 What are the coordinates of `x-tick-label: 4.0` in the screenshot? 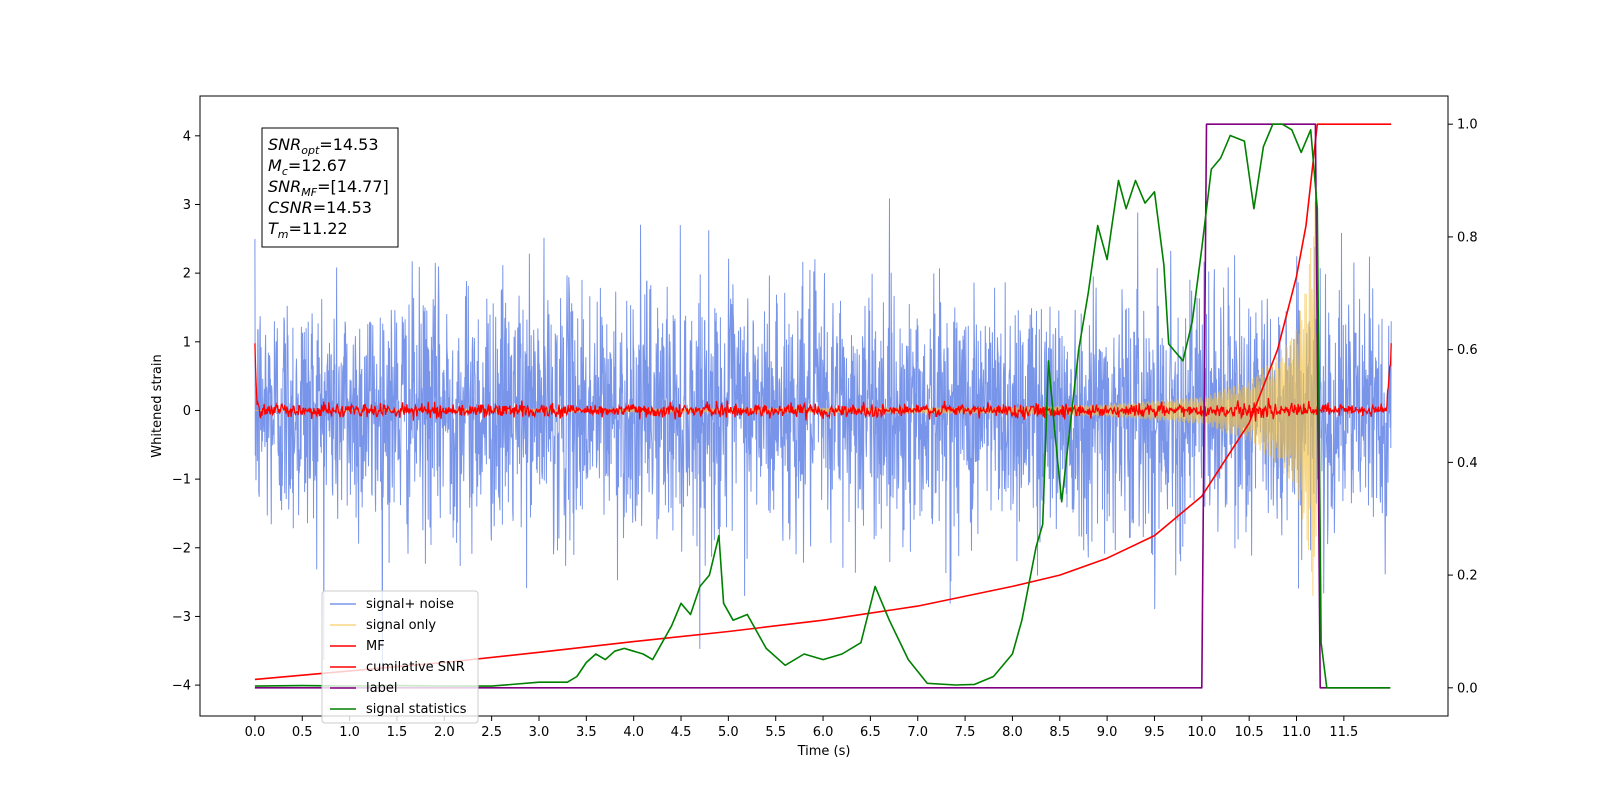 It's located at (633, 732).